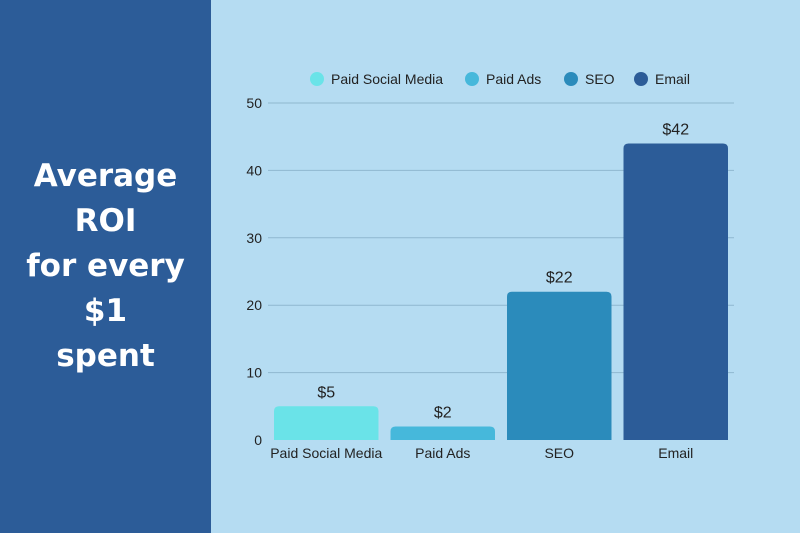  I want to click on bar-paid-ads, so click(442, 433).